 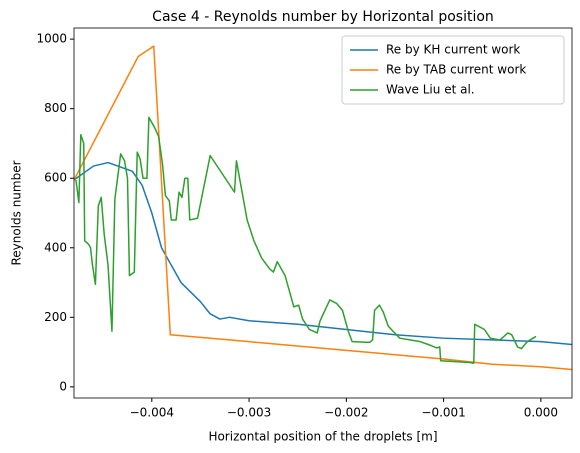 What do you see at coordinates (55, 247) in the screenshot?
I see `y-tick-label: 400` at bounding box center [55, 247].